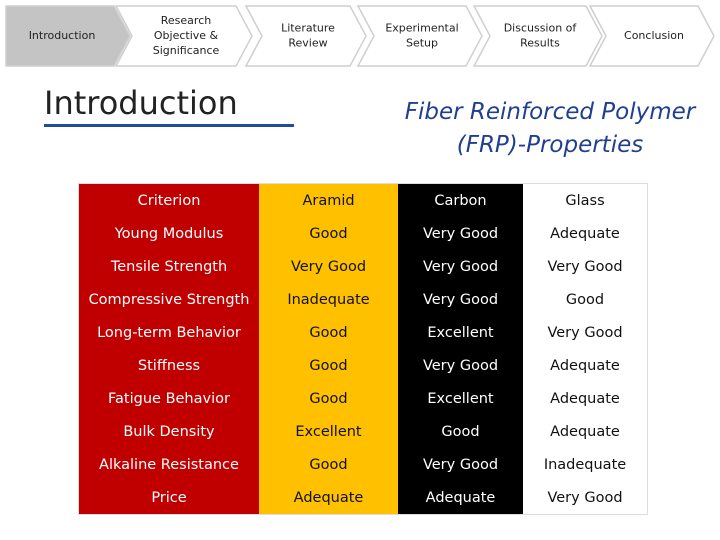 The image size is (720, 540). I want to click on table-cell: Aramid, so click(328, 200).